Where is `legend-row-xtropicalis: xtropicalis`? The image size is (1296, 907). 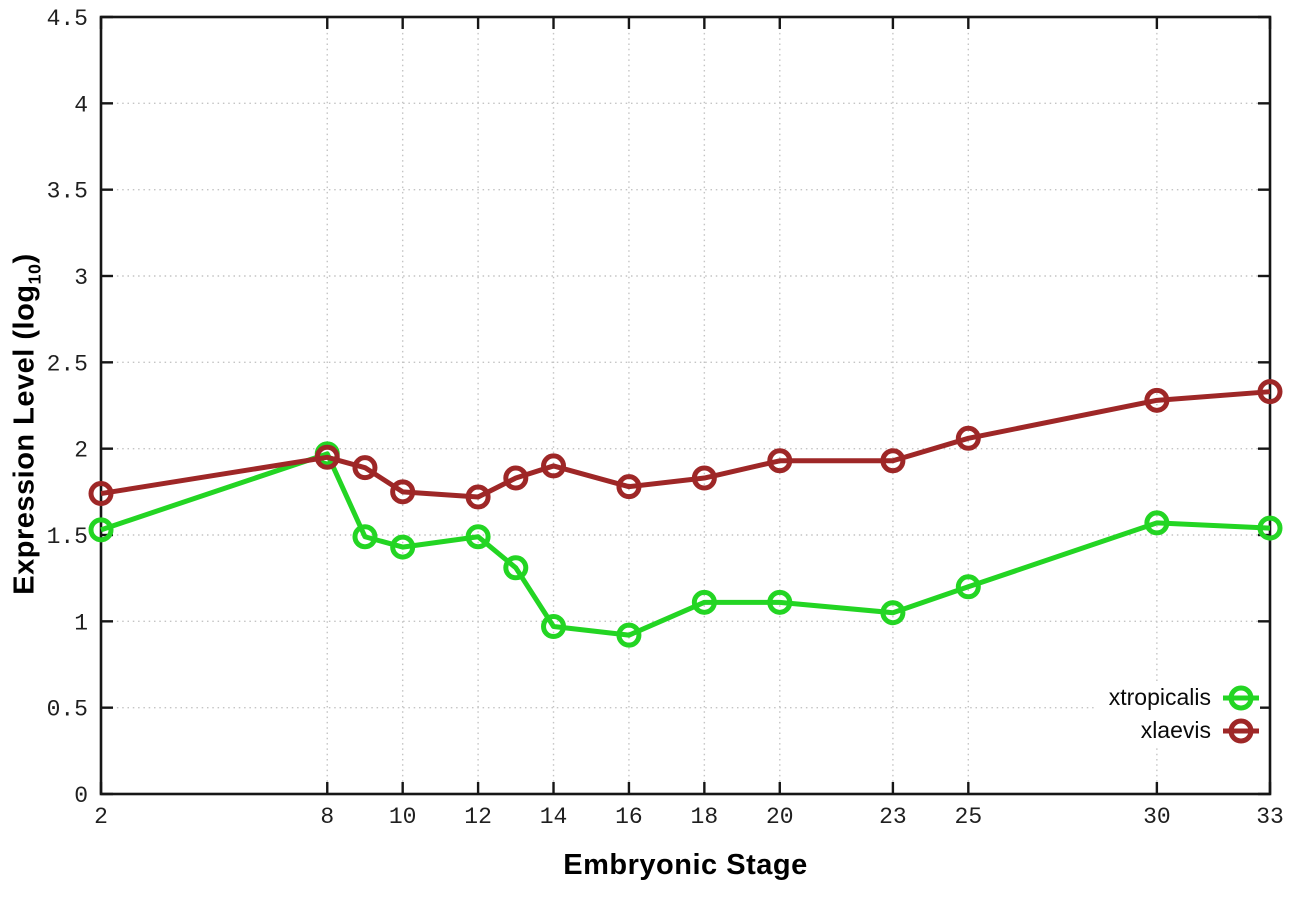
legend-row-xtropicalis: xtropicalis is located at coordinates (1184, 697).